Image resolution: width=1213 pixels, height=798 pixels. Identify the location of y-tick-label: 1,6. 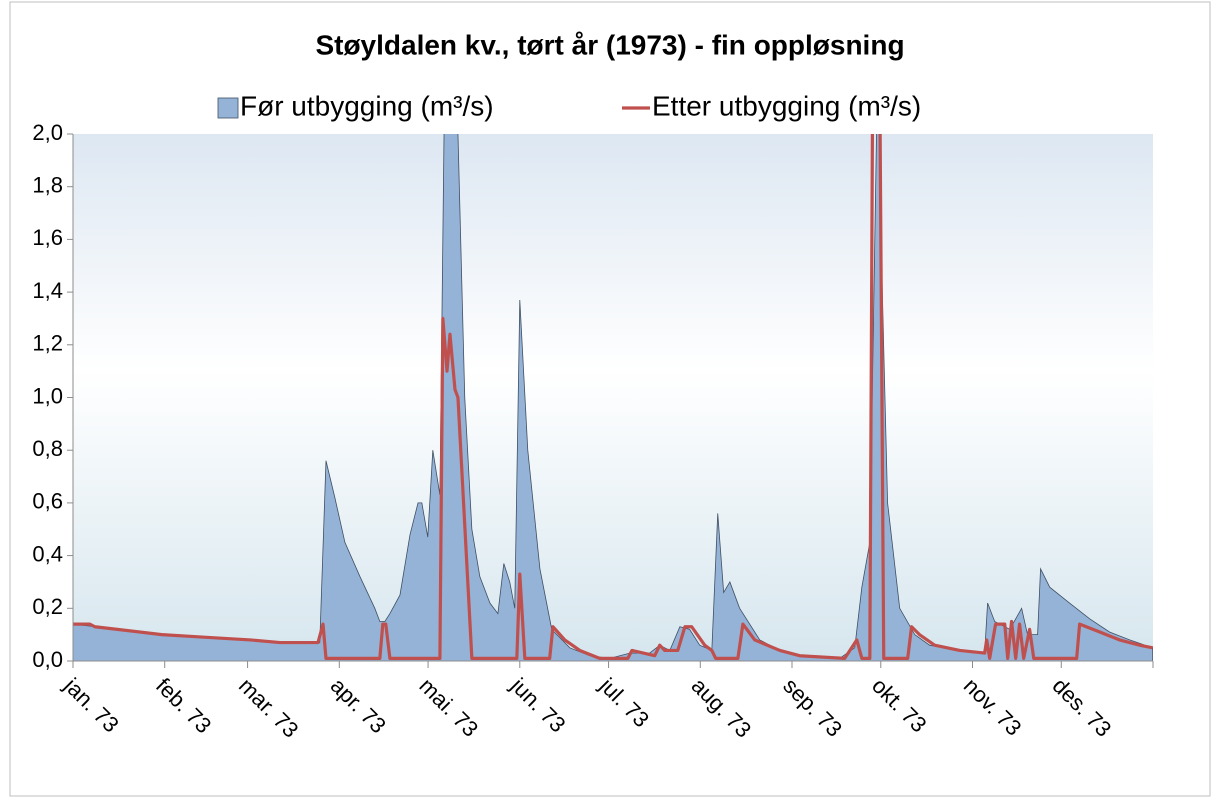
(47, 237).